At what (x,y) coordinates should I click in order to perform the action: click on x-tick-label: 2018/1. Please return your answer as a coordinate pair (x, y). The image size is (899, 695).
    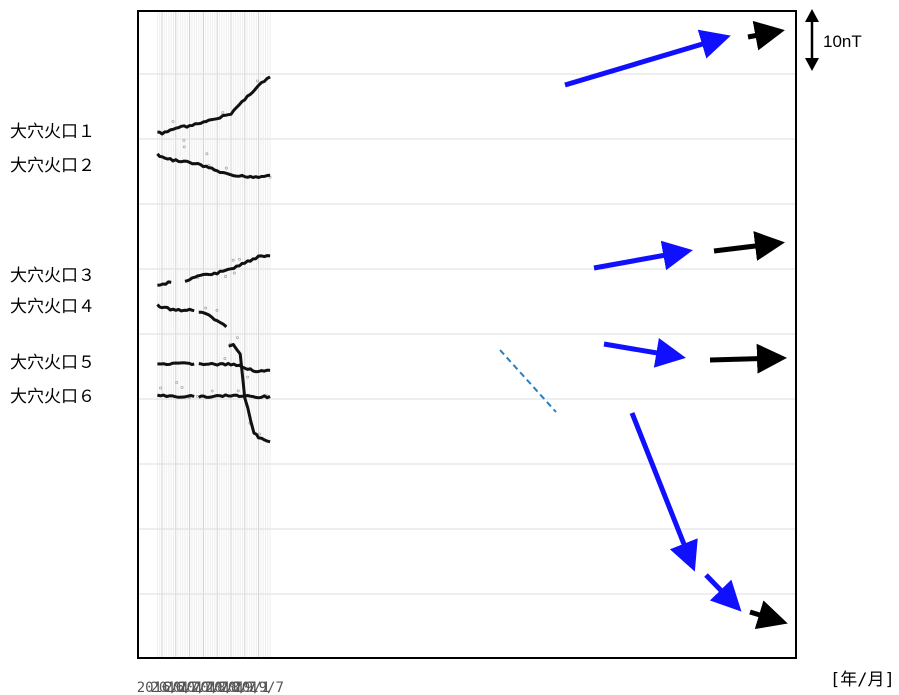
    Looking at the image, I should click on (217, 687).